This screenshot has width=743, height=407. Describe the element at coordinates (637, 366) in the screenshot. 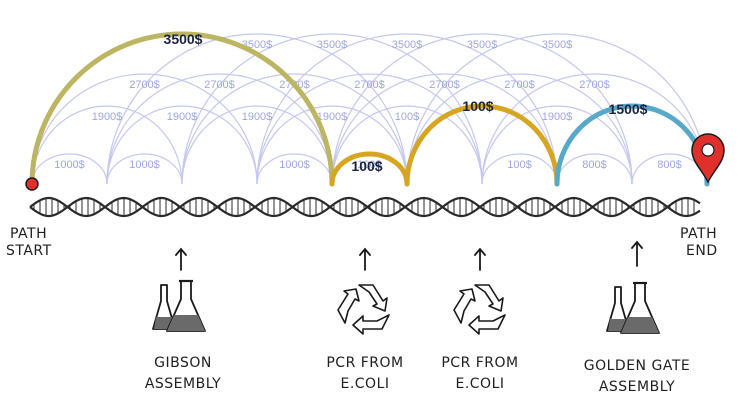

I see `method-label-line1: GOLDEN GATE` at that location.